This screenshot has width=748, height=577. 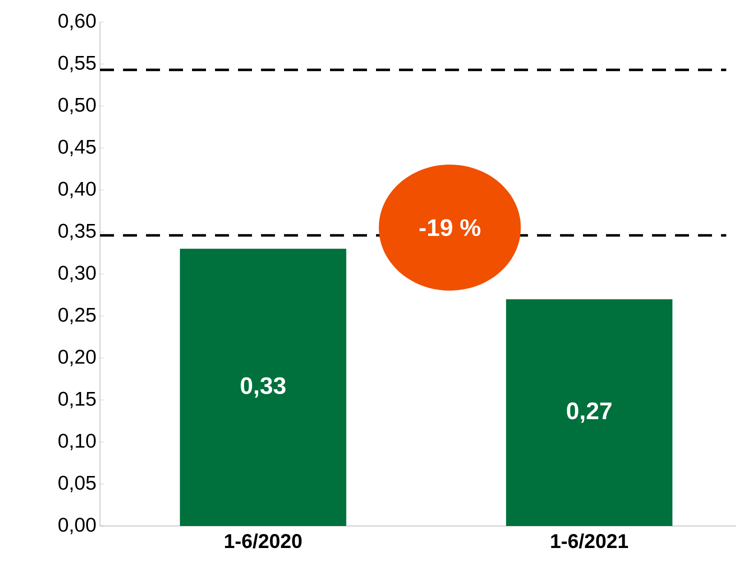 I want to click on y-tick-label: 0,00, so click(x=77, y=526).